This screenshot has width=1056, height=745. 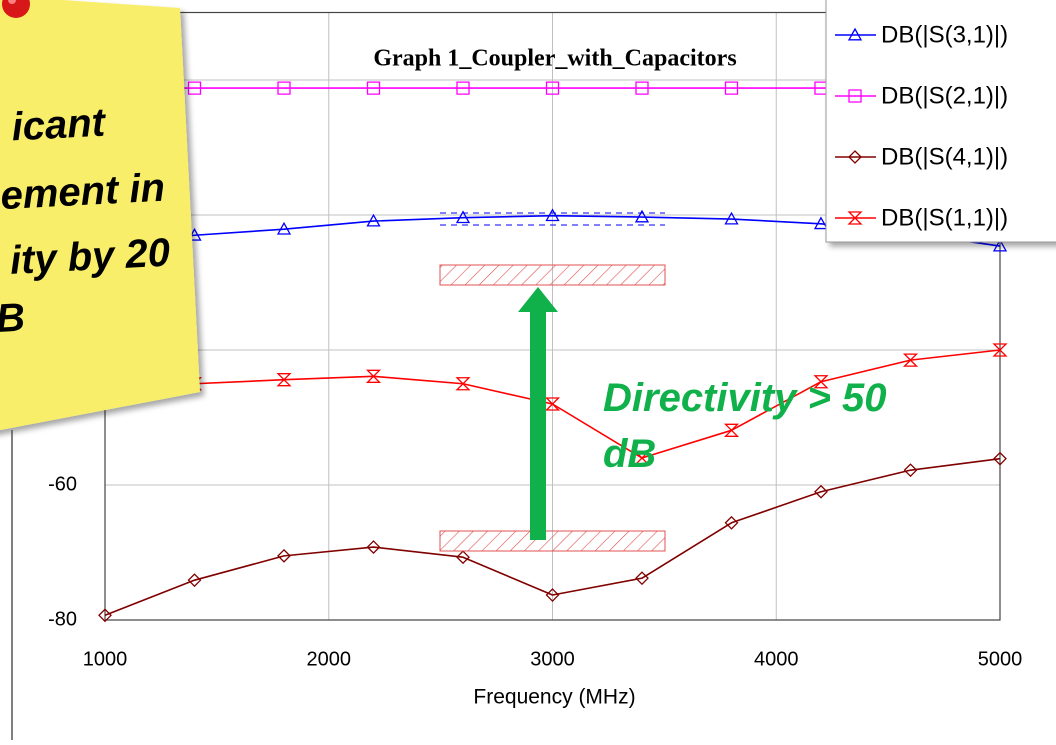 I want to click on arrow-shaft, so click(x=538, y=425).